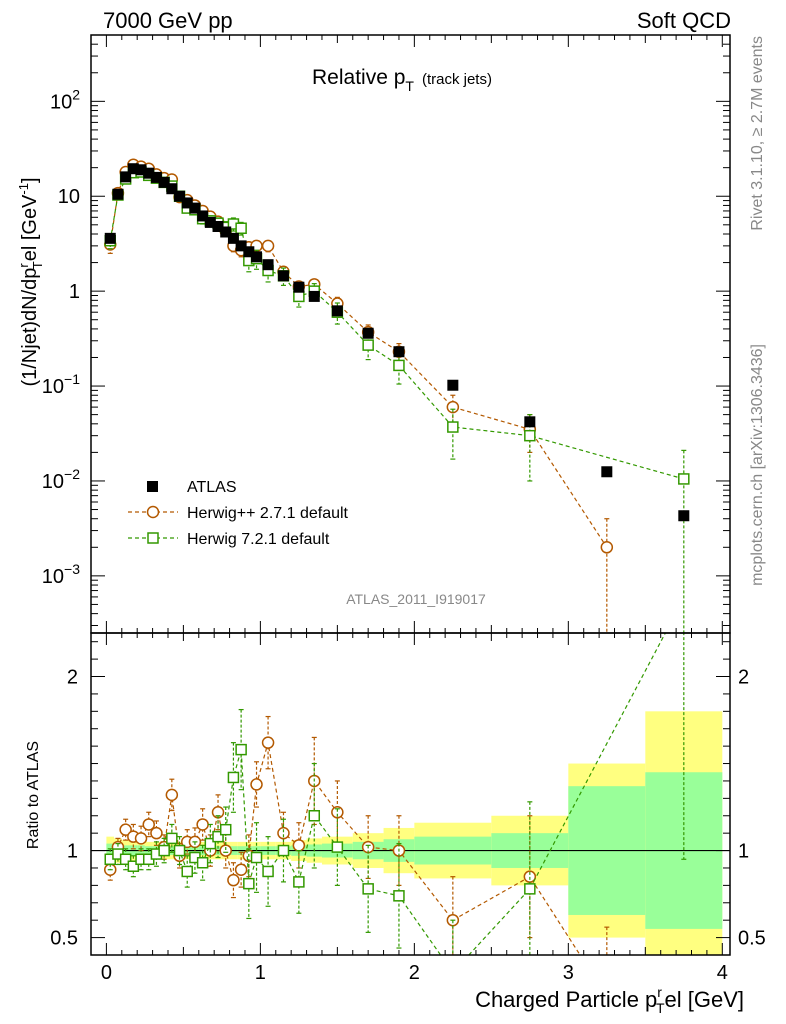  What do you see at coordinates (752, 939) in the screenshot?
I see `ratio-y-tick-label-right: 0.5` at bounding box center [752, 939].